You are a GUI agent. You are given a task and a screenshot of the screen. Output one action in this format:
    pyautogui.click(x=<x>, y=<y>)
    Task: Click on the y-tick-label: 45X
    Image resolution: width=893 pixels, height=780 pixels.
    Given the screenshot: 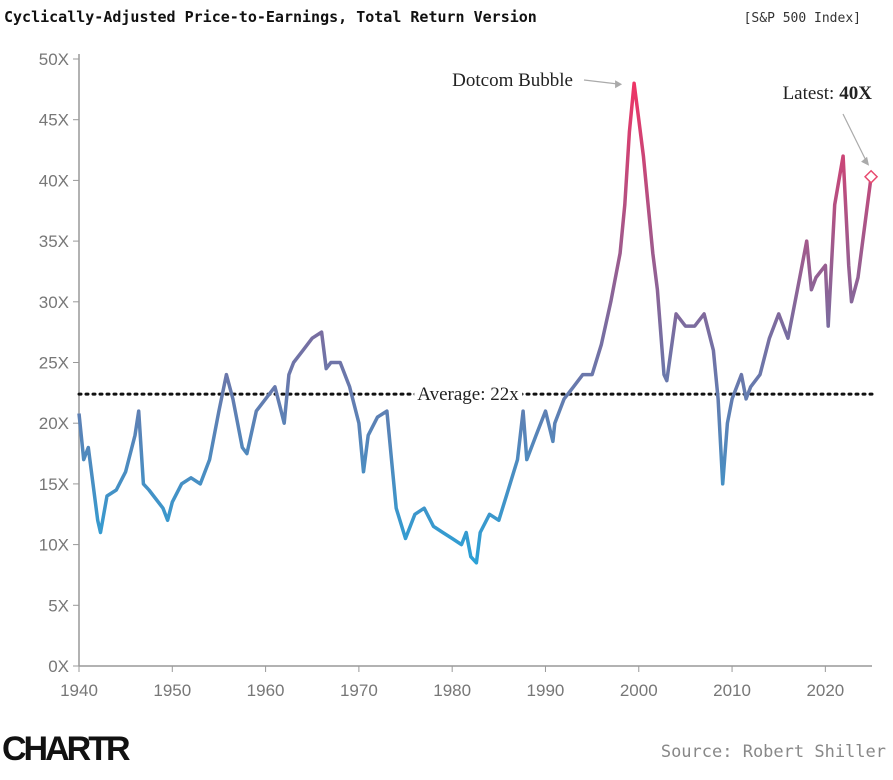 What is the action you would take?
    pyautogui.click(x=54, y=120)
    